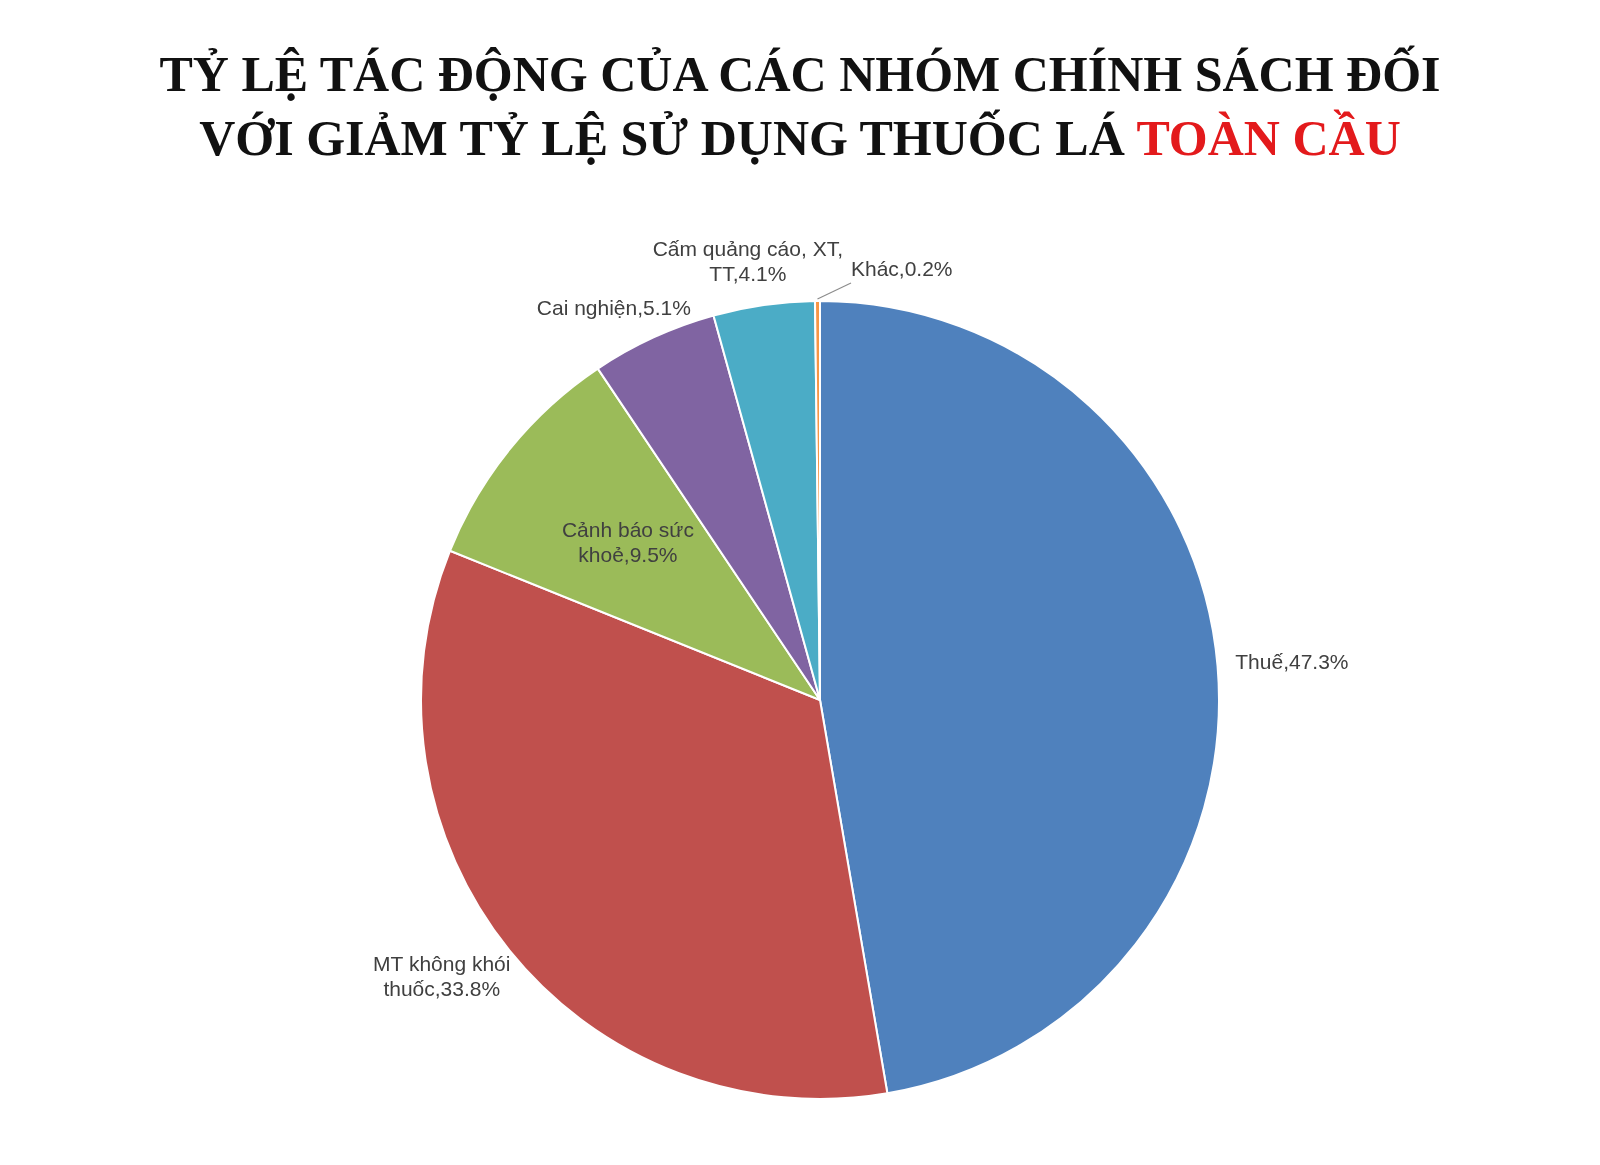  Describe the element at coordinates (901, 269) in the screenshot. I see `slice-label: Khác,0.2%` at that location.